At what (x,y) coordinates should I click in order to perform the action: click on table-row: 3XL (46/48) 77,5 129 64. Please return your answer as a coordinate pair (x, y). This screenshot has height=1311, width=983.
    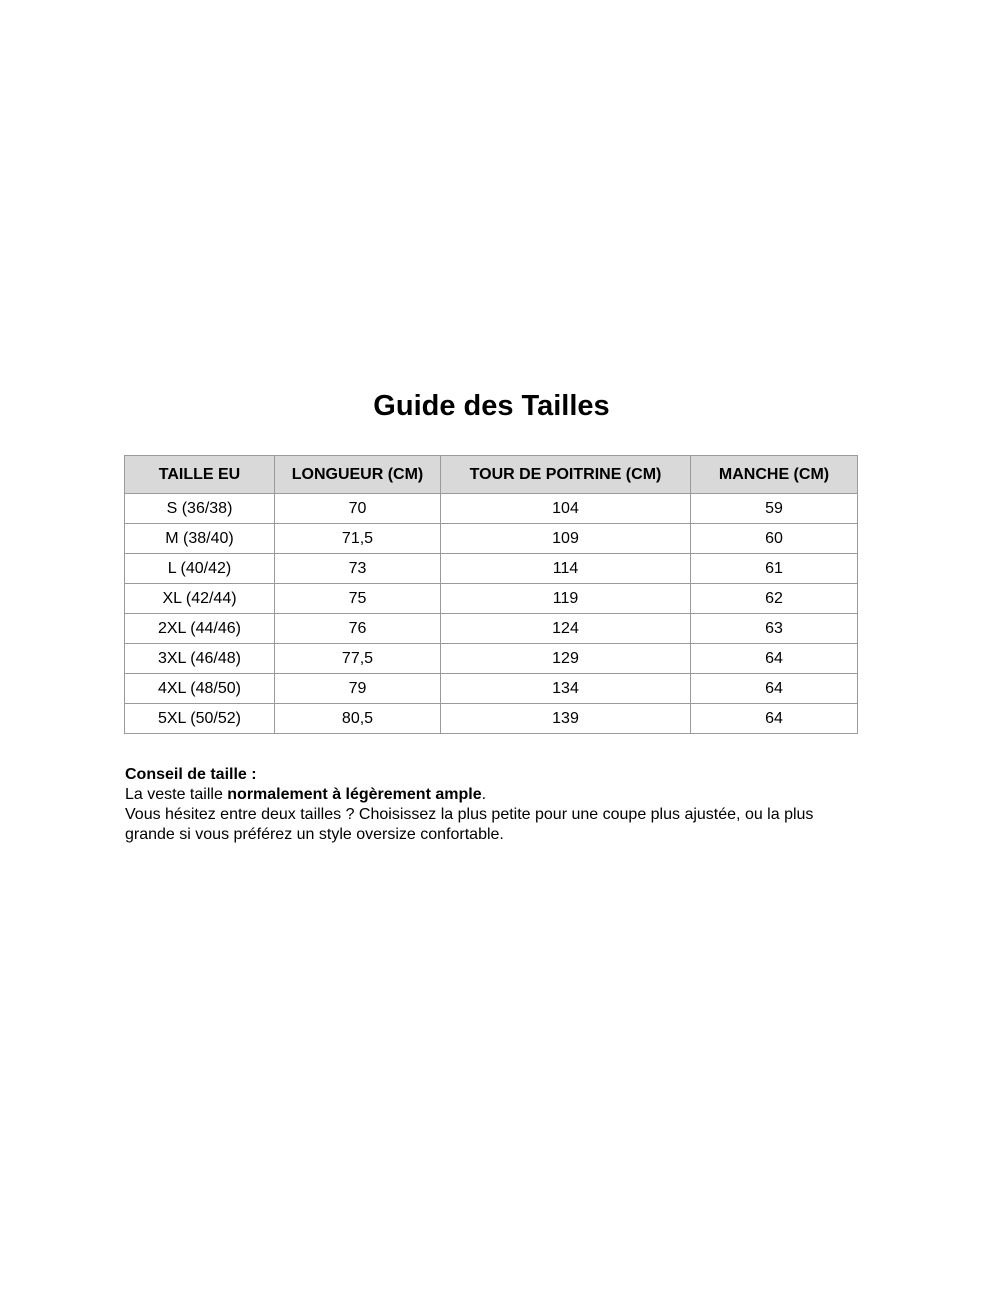
    Looking at the image, I should click on (491, 658).